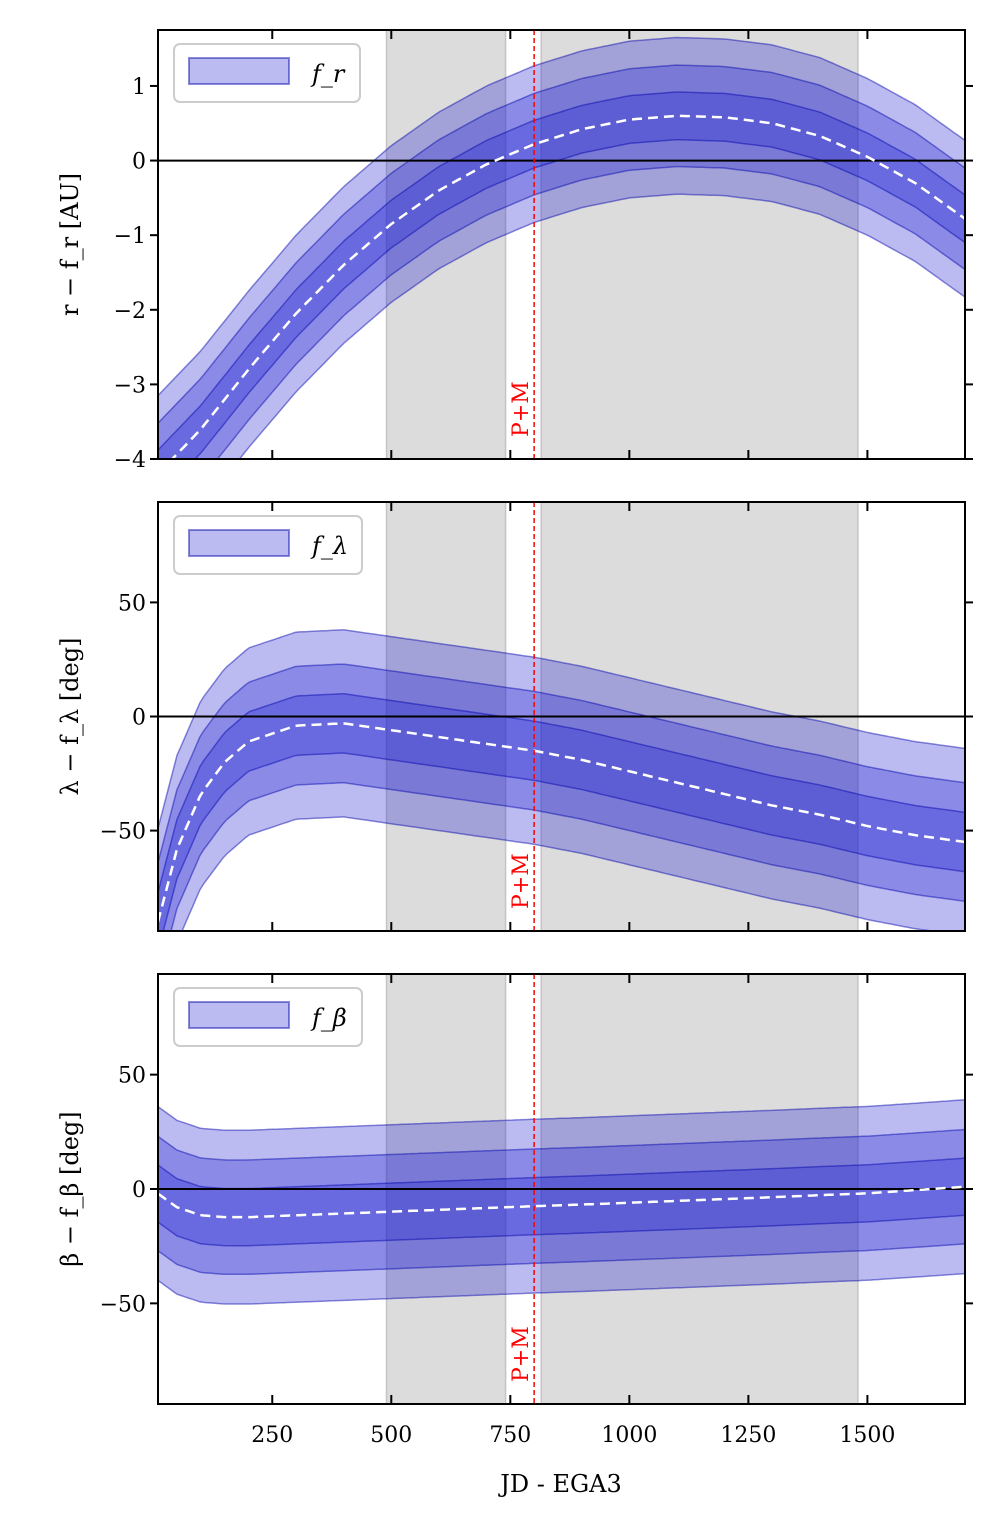 The height and width of the screenshot is (1524, 996). I want to click on legend-label-f-lambda: f_λ, so click(329, 546).